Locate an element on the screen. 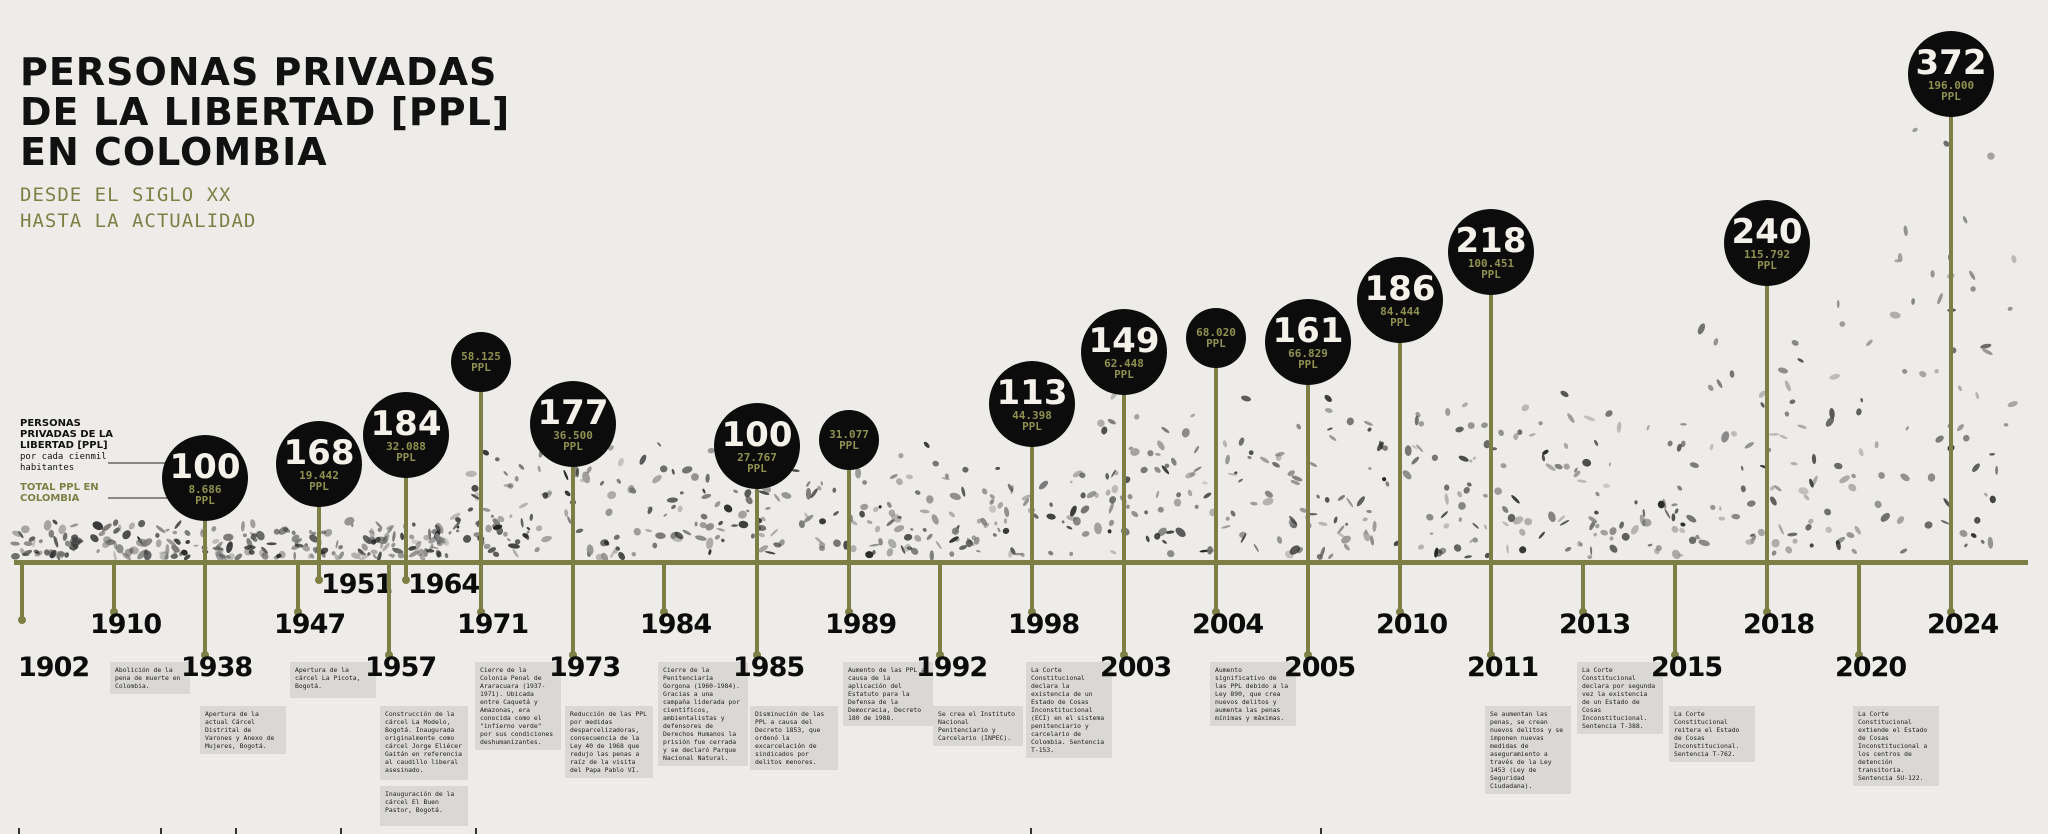  note-1947: Apertura de la cárcel La Picota, Bogotá. is located at coordinates (333, 680).